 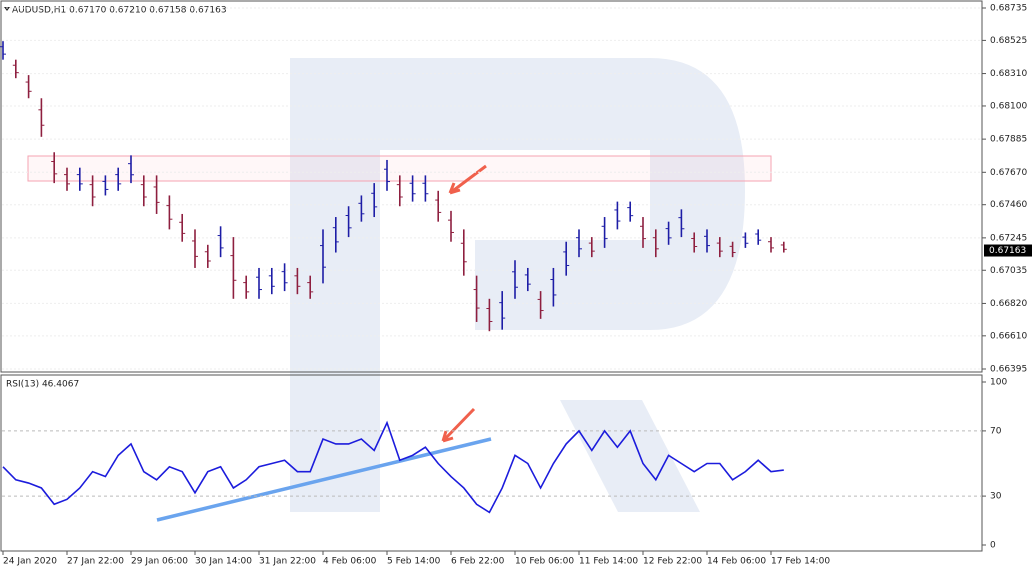 What do you see at coordinates (159, 562) in the screenshot?
I see `x-tick-label: 29 Jan 06:00` at bounding box center [159, 562].